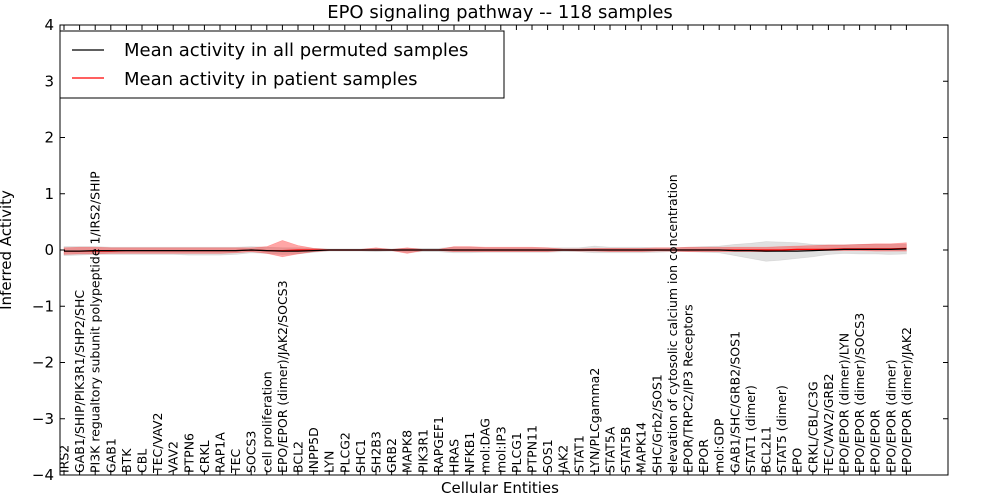 The width and height of the screenshot is (1000, 504). What do you see at coordinates (64, 459) in the screenshot?
I see `x-tick-label: IRS2` at bounding box center [64, 459].